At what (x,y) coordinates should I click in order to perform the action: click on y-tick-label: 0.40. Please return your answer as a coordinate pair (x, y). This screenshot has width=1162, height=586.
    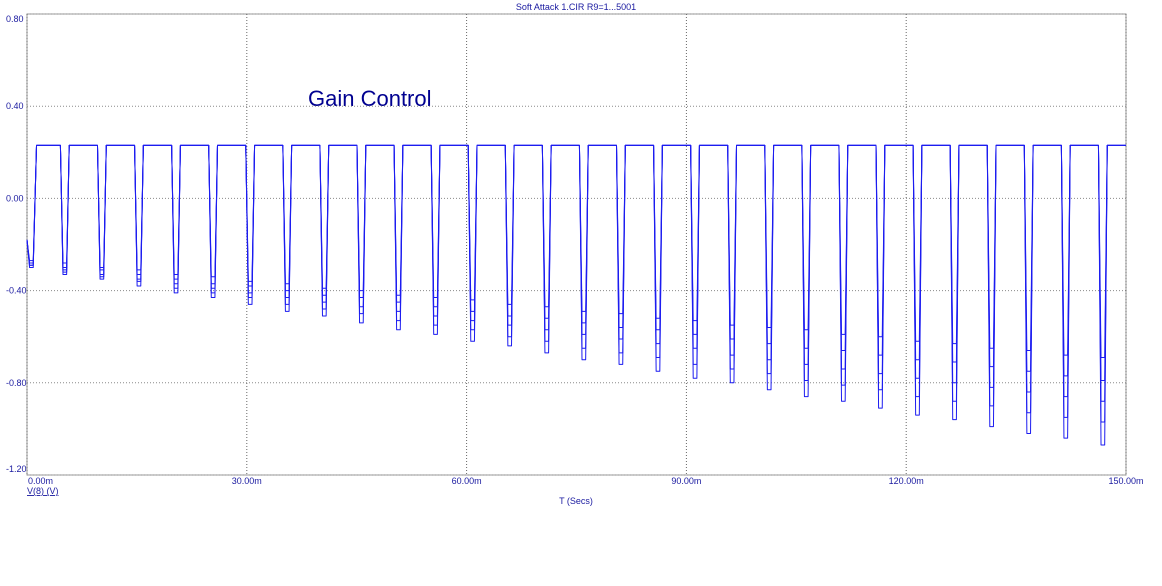
    Looking at the image, I should click on (15, 106).